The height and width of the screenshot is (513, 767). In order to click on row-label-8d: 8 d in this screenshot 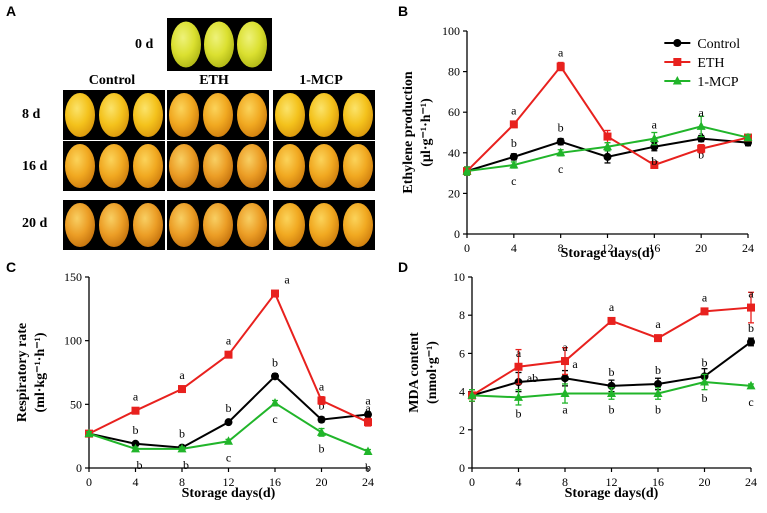, I will do `click(31, 114)`.